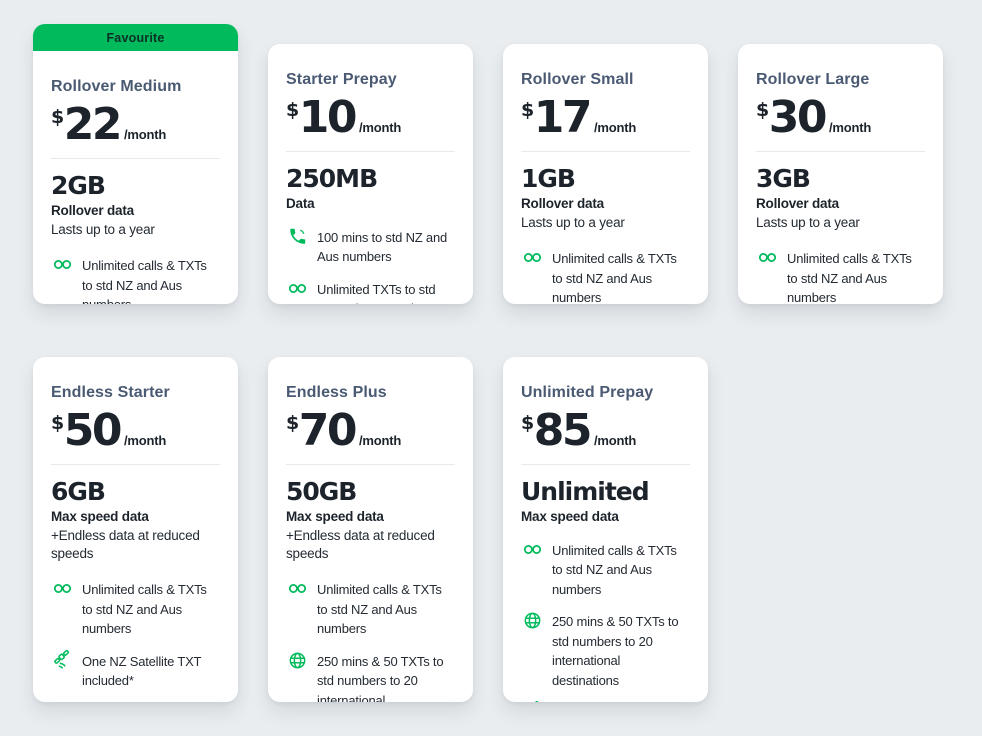  Describe the element at coordinates (605, 430) in the screenshot. I see `plan-price: $ 85 /month` at that location.